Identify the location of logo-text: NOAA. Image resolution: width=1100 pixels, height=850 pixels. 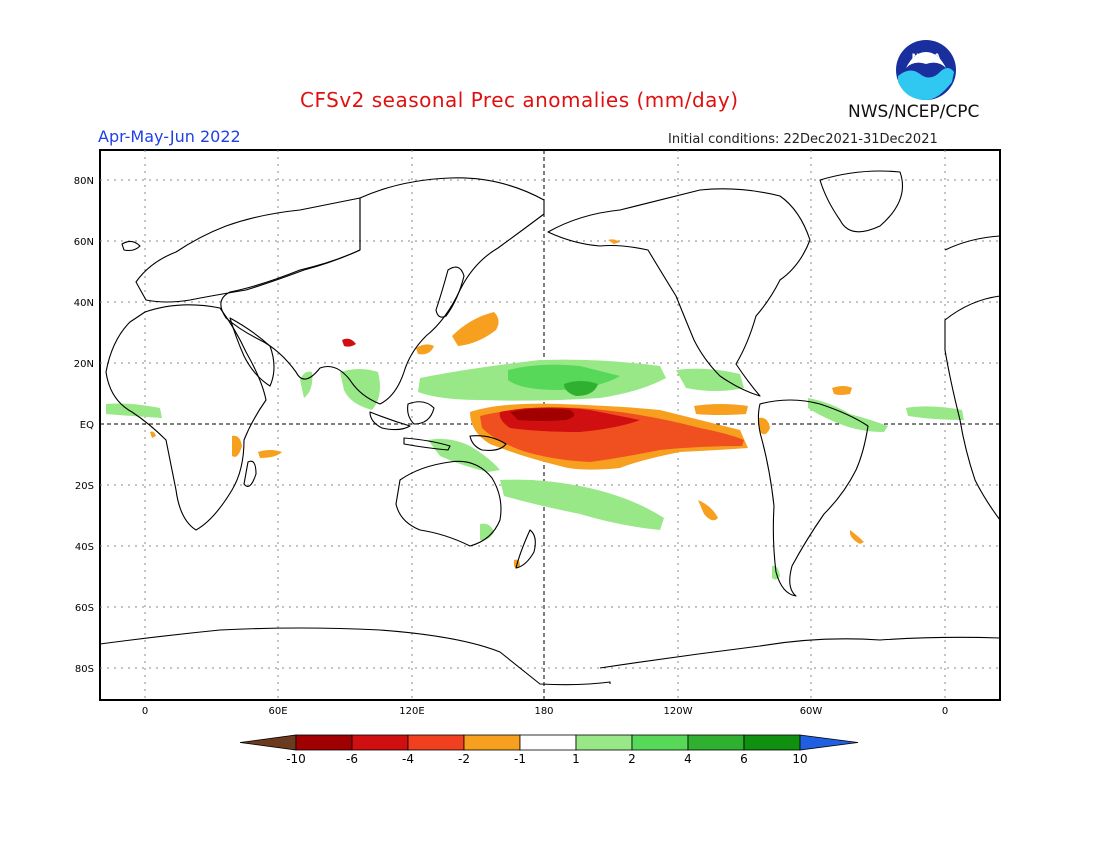
(926, 58).